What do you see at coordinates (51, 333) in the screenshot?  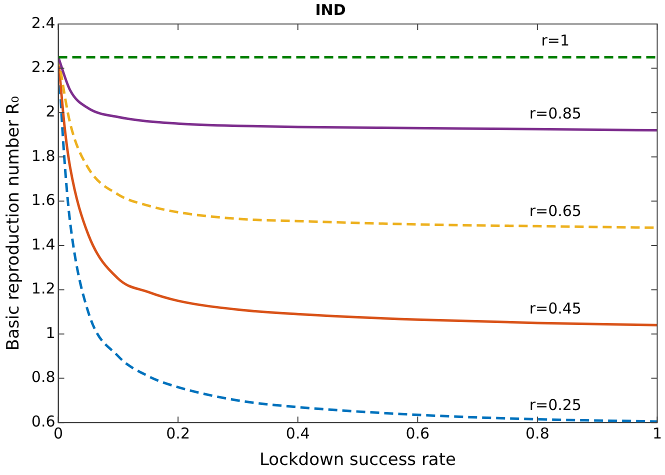 I see `y-tick-label: 1` at bounding box center [51, 333].